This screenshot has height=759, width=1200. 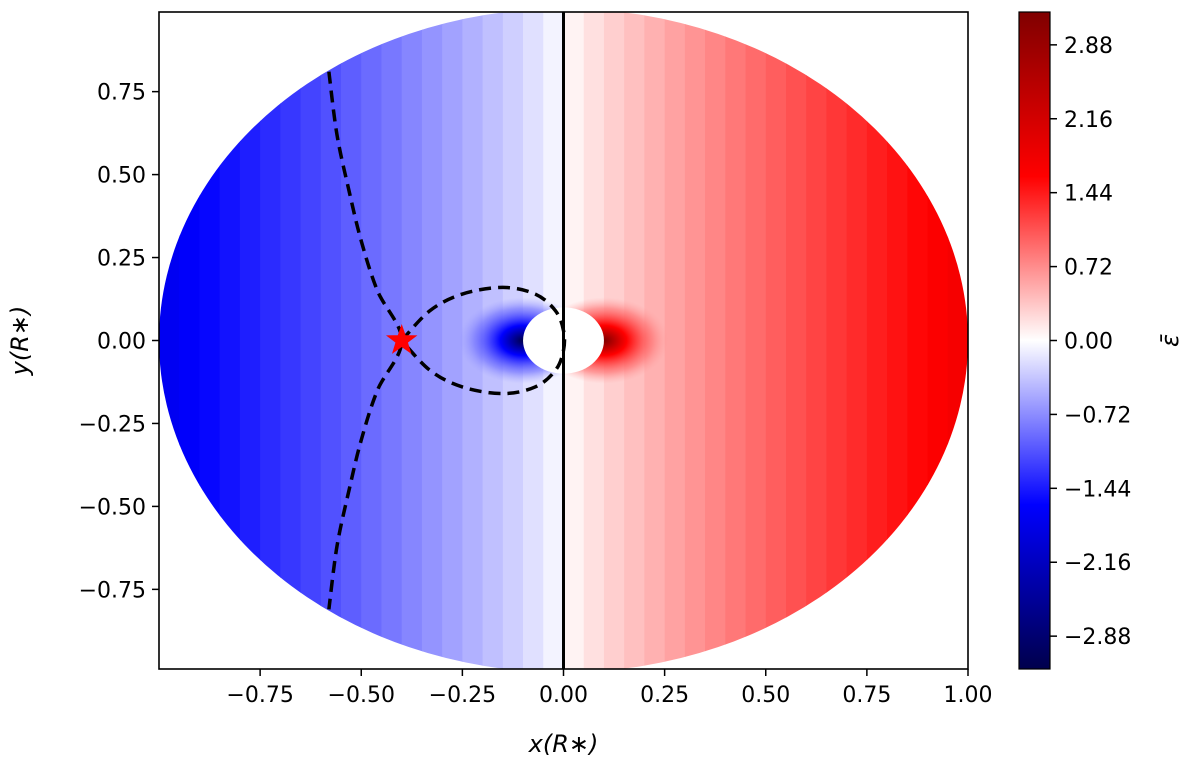 What do you see at coordinates (112, 590) in the screenshot?
I see `y-tick-label: −0.75` at bounding box center [112, 590].